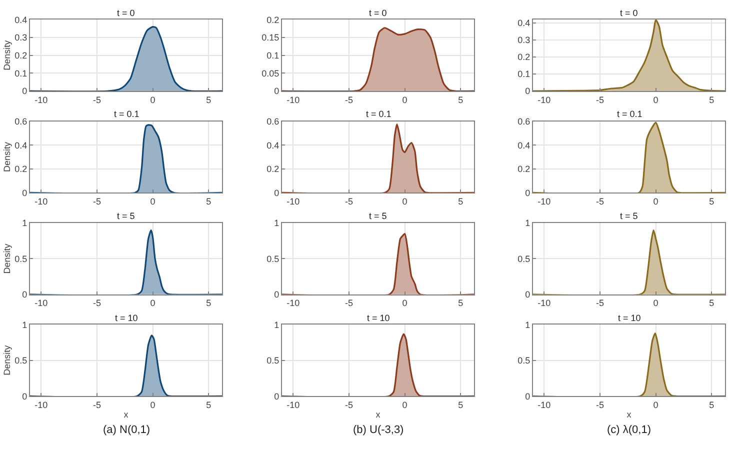 This screenshot has height=450, width=731. What do you see at coordinates (126, 430) in the screenshot?
I see `text: (a) N(0,1)` at bounding box center [126, 430].